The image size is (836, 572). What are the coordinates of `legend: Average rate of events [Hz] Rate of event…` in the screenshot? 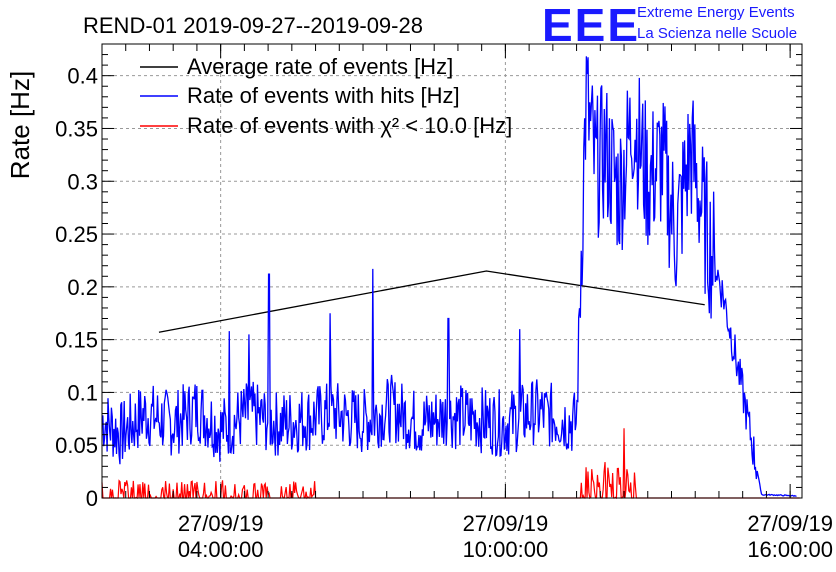 It's located at (326, 96).